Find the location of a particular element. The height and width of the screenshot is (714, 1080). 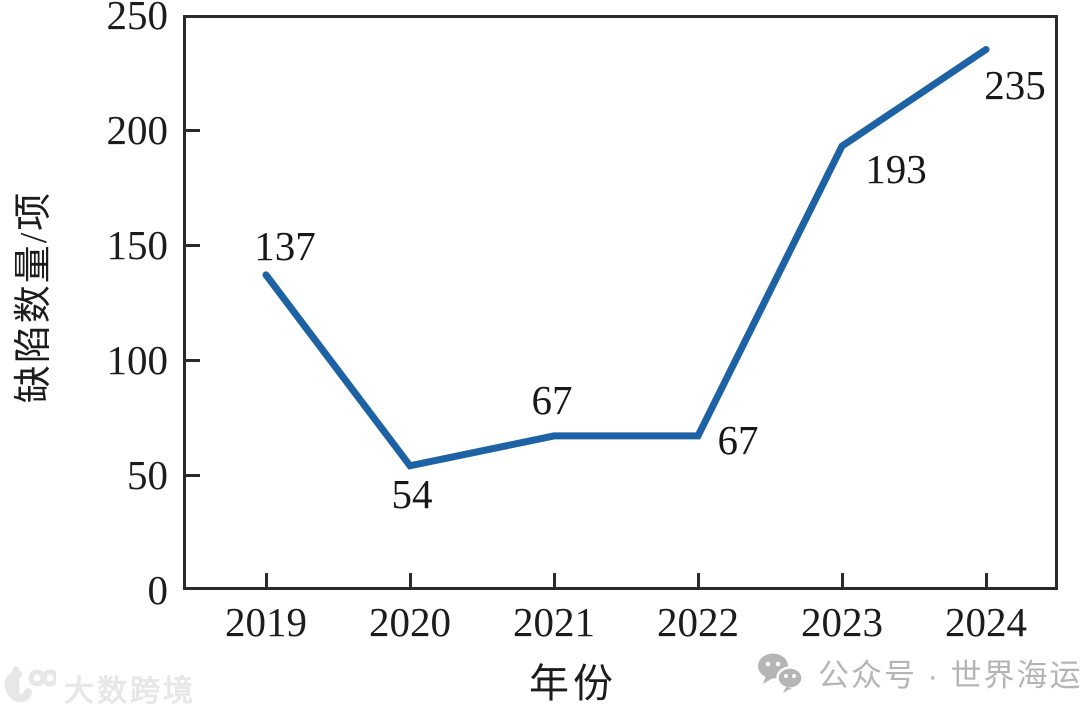

x-tick-label-2023: 2023 is located at coordinates (842, 622).